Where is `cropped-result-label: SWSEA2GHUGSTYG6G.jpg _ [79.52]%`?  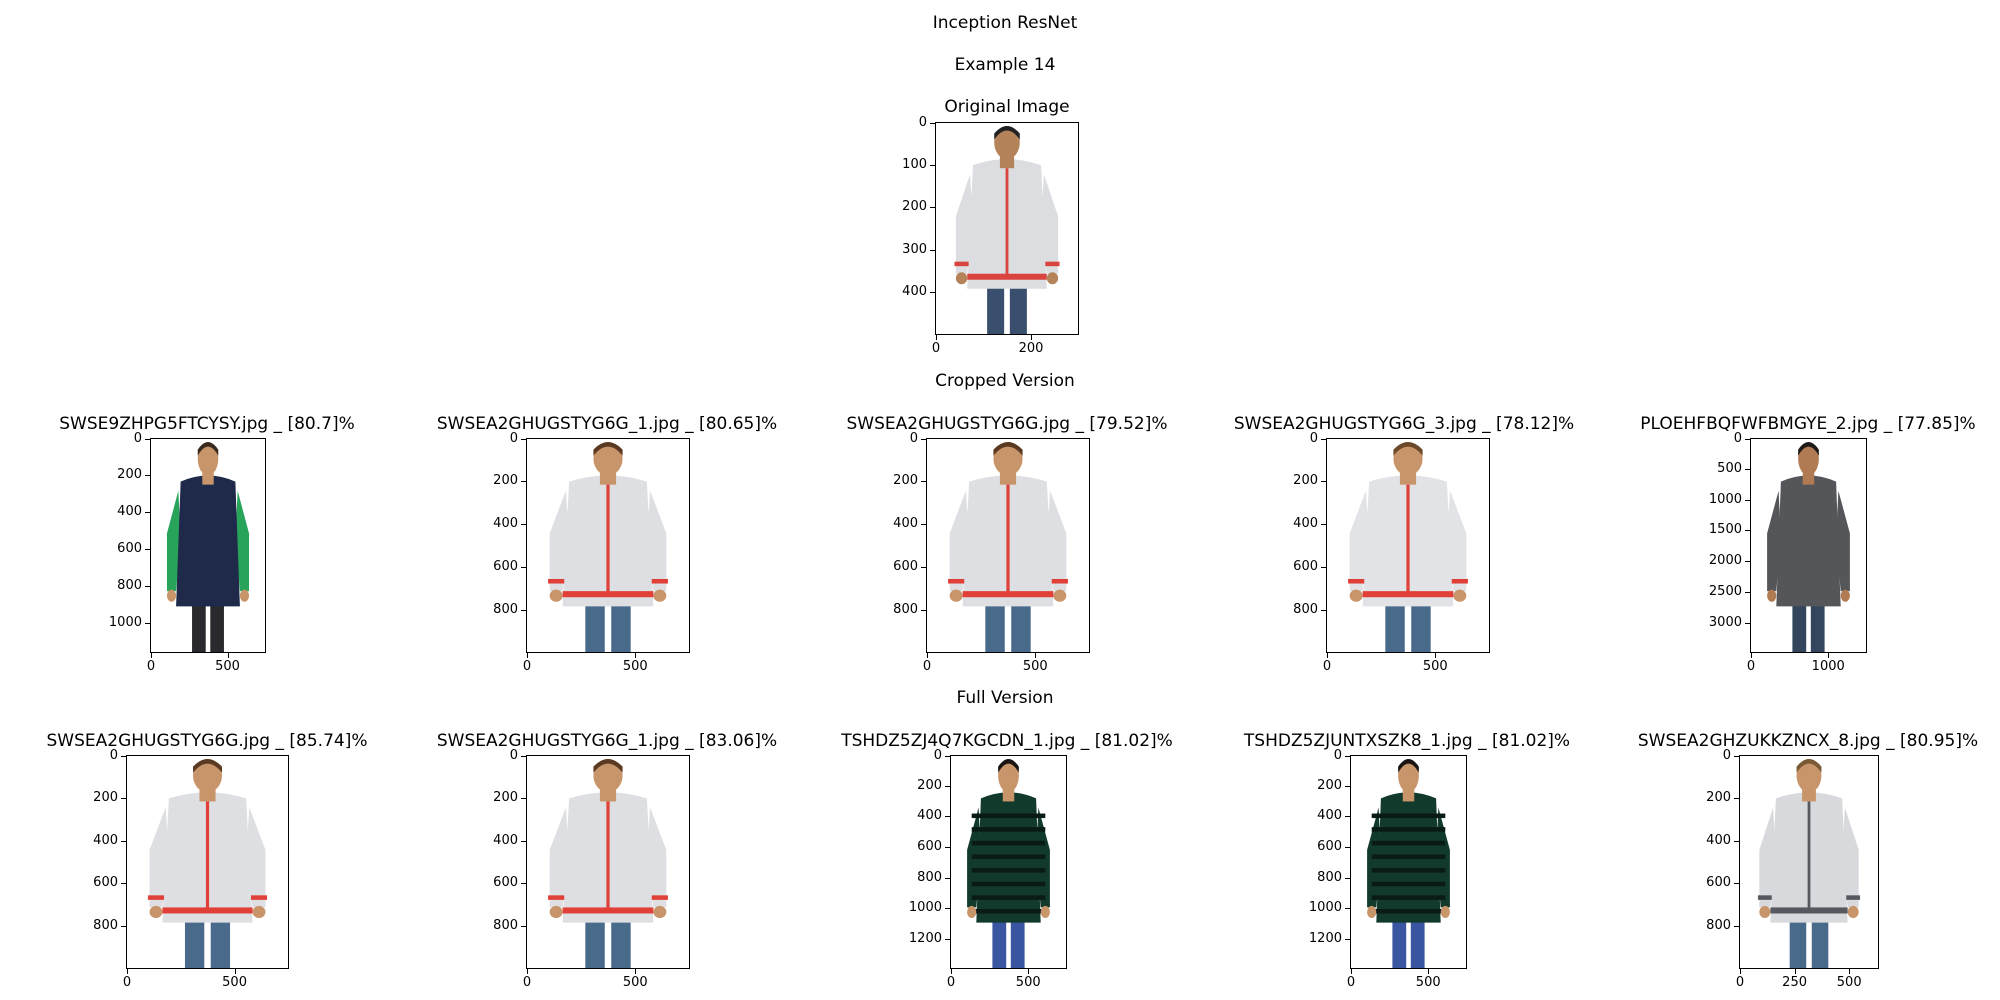 cropped-result-label: SWSEA2GHUGSTYG6G.jpg _ [79.52]% is located at coordinates (1007, 424).